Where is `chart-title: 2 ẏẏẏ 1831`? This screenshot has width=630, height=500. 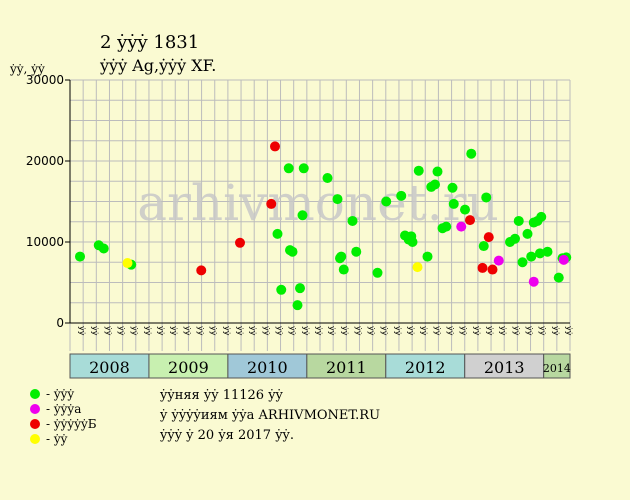
chart-title: 2 ẏẏẏ 1831 is located at coordinates (150, 42).